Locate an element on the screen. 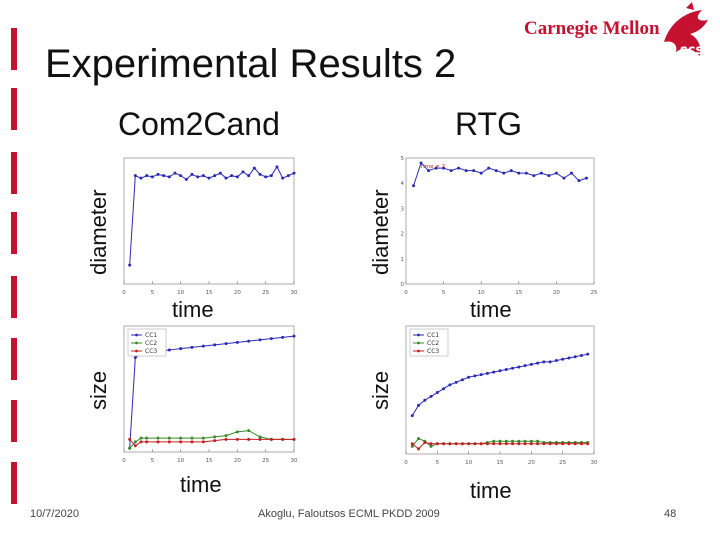 The width and height of the screenshot is (720, 540). cmu-logo: Carnegie Mellon scs is located at coordinates (617, 33).